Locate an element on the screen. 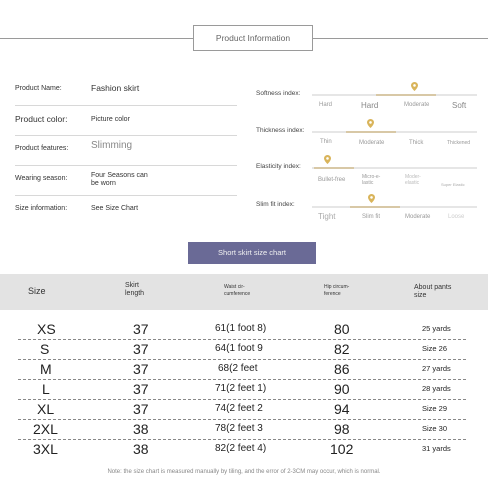 Image resolution: width=488 pixels, height=500 pixels. cell-hip: 86 is located at coordinates (342, 369).